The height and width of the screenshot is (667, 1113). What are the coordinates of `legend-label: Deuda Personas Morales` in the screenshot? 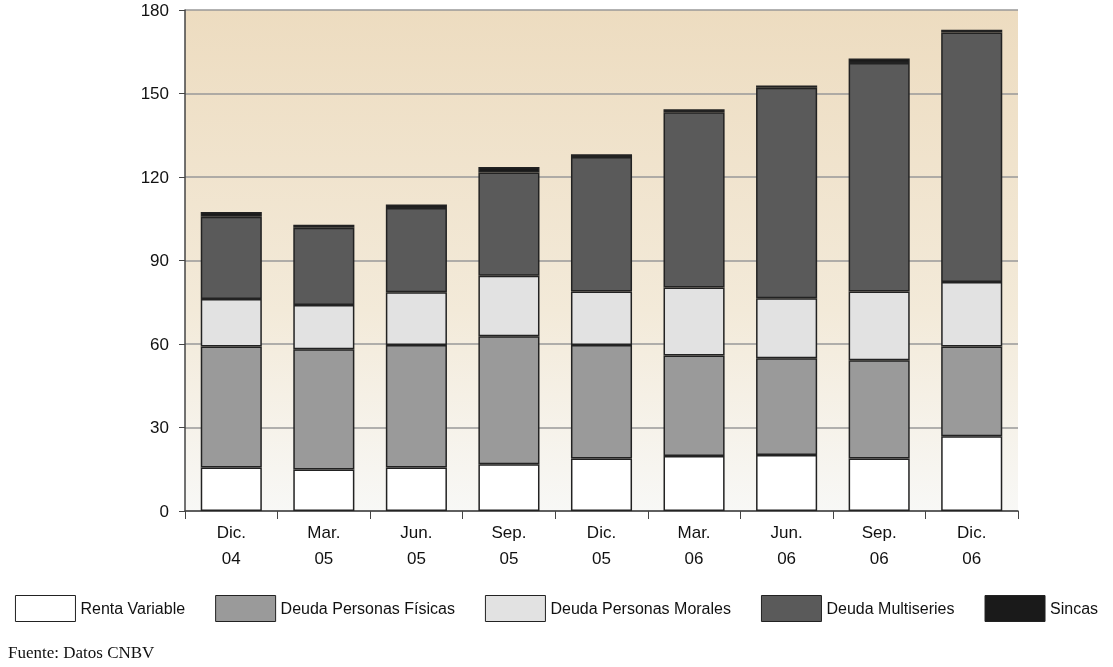 It's located at (640, 608).